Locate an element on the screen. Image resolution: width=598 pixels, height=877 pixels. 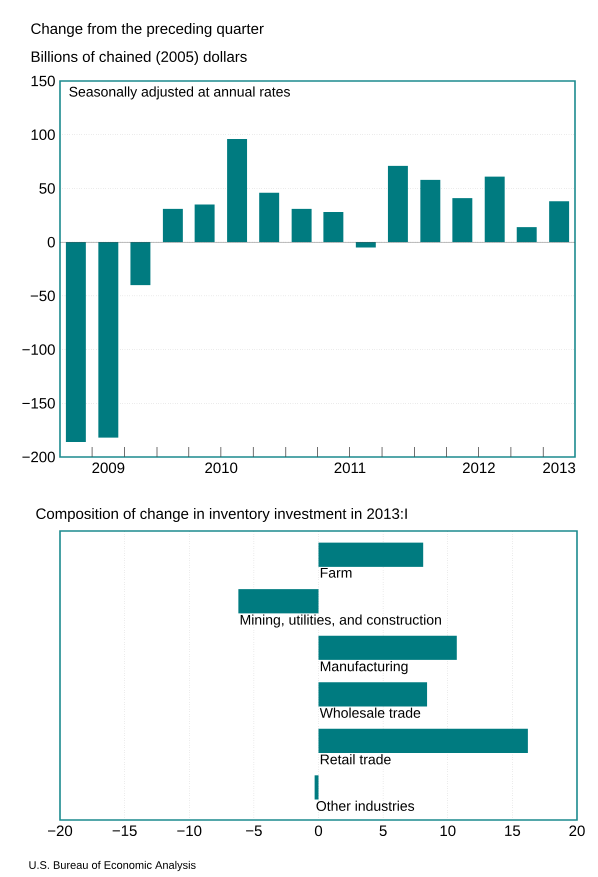
x-tick-label: 2011 is located at coordinates (350, 468).